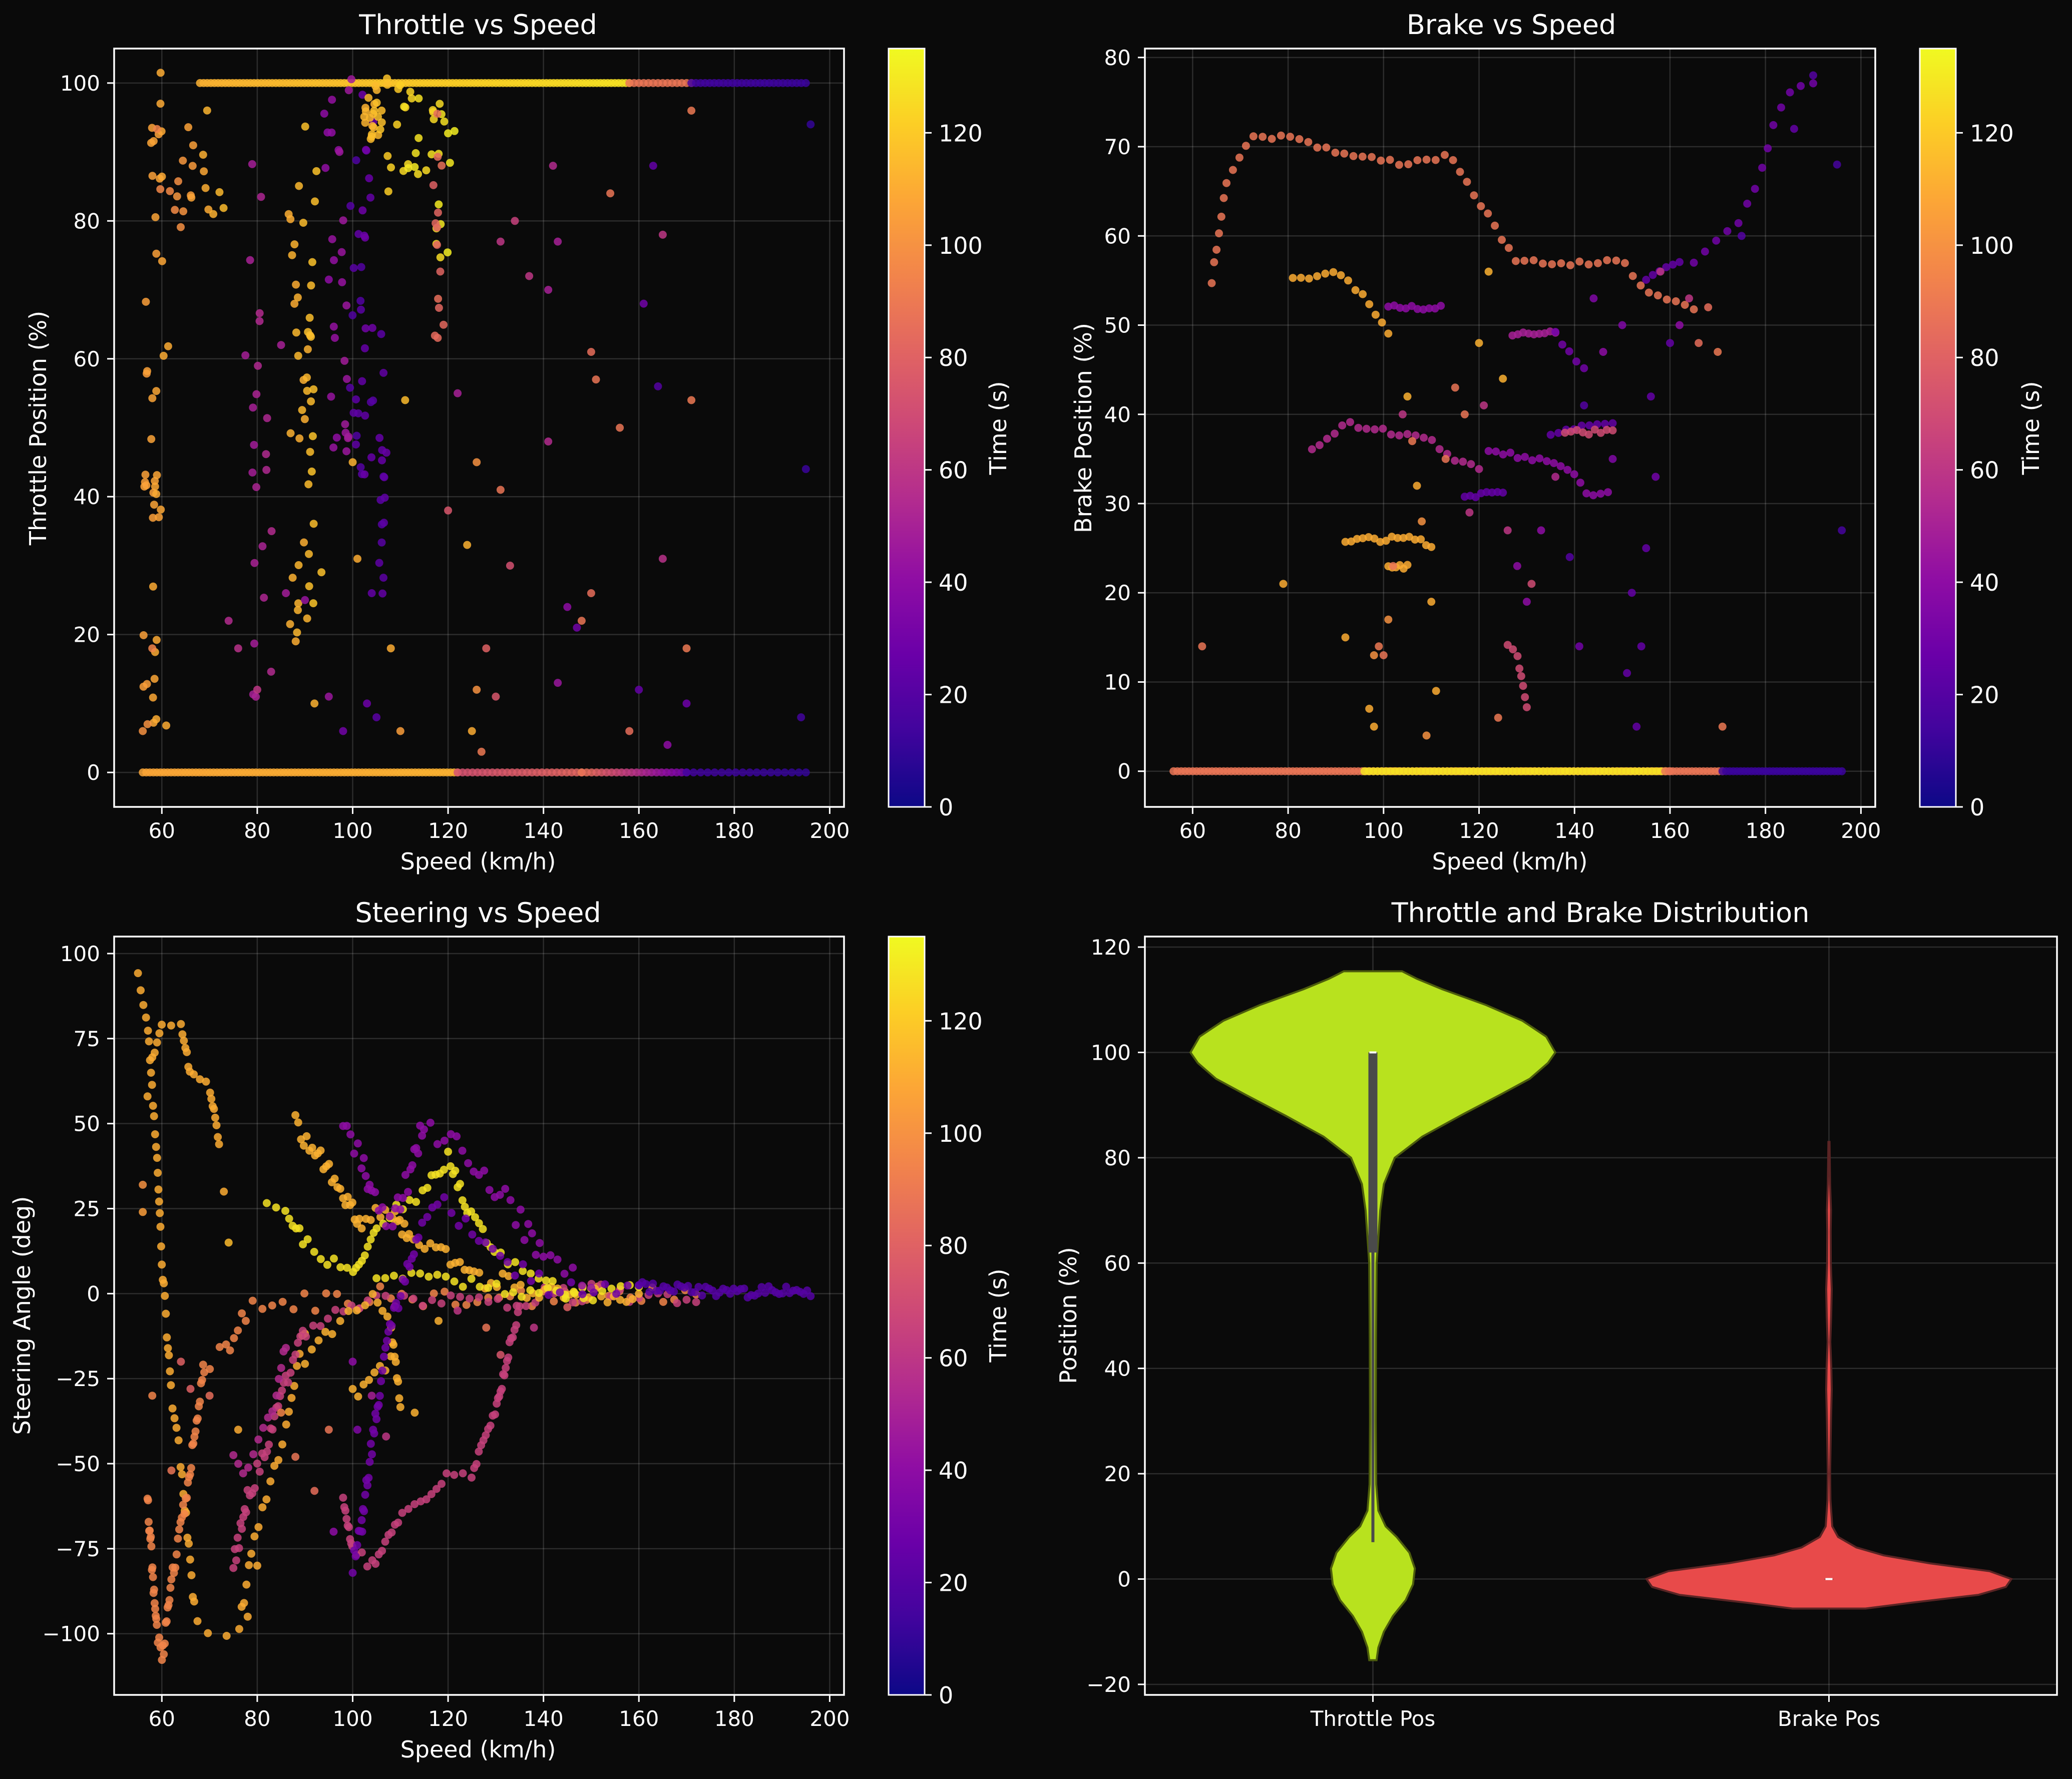  I want to click on x-tick-label: 60, so click(162, 830).